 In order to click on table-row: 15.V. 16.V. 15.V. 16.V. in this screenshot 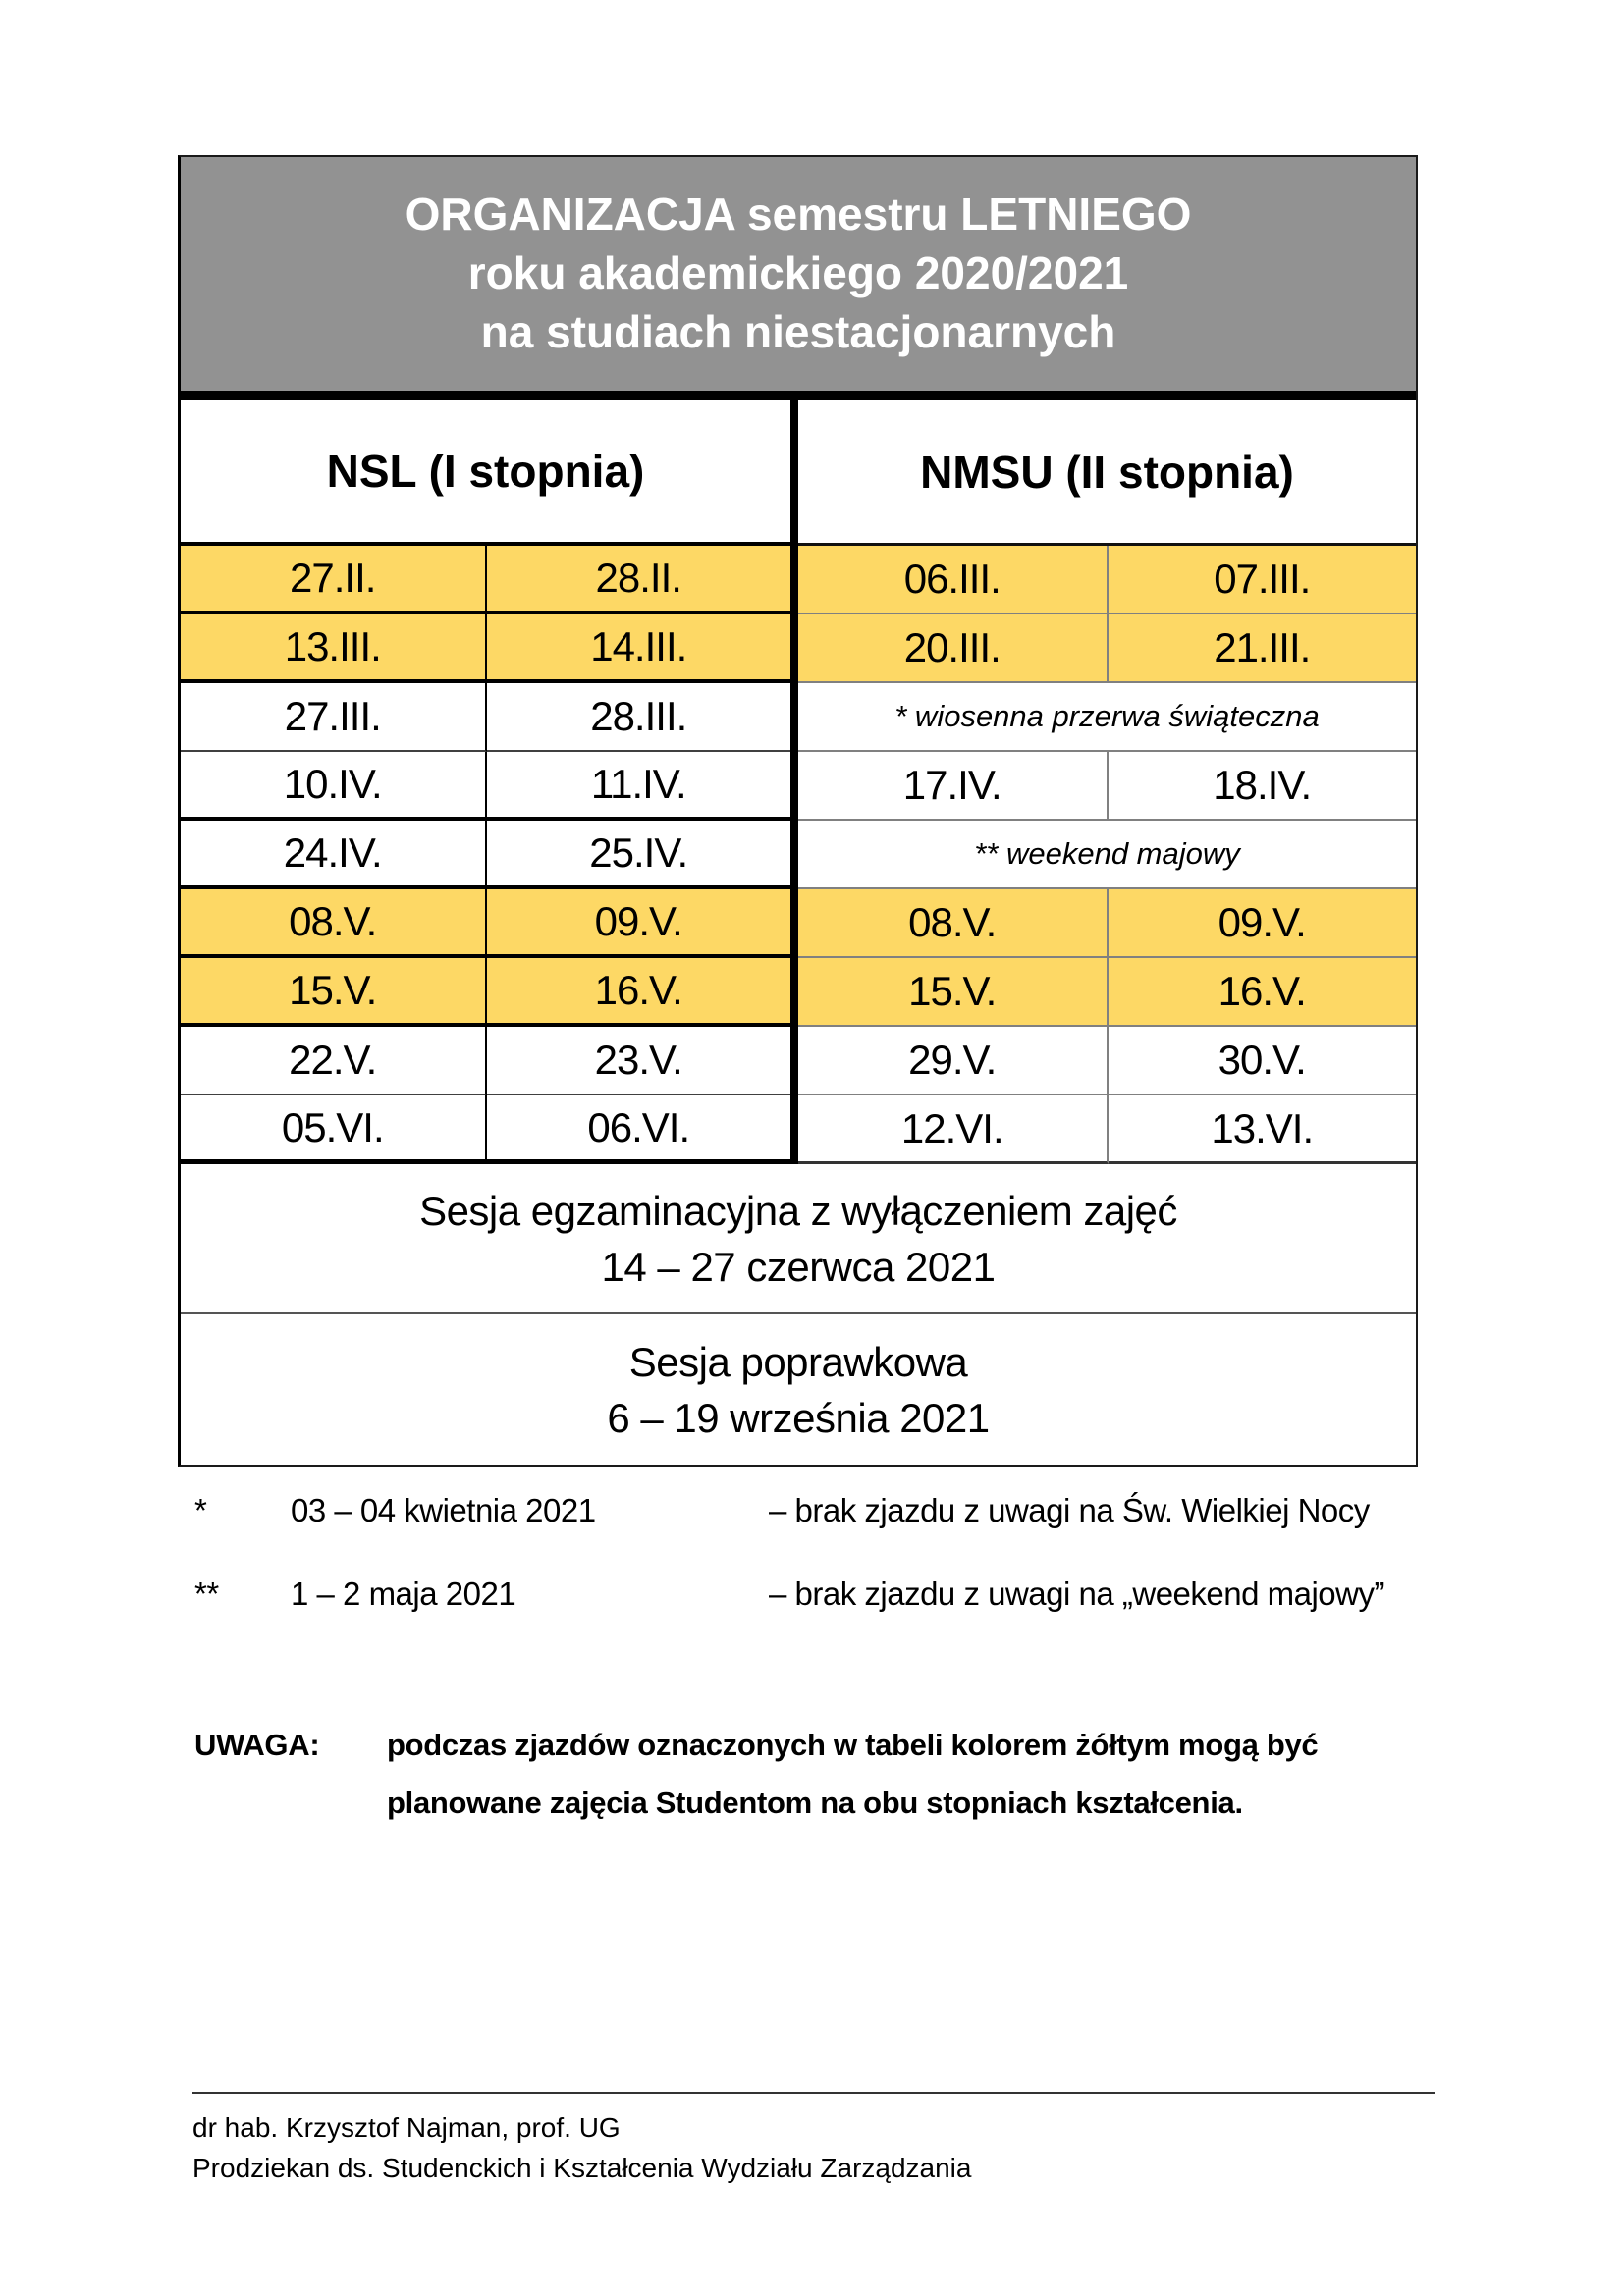, I will do `click(798, 993)`.